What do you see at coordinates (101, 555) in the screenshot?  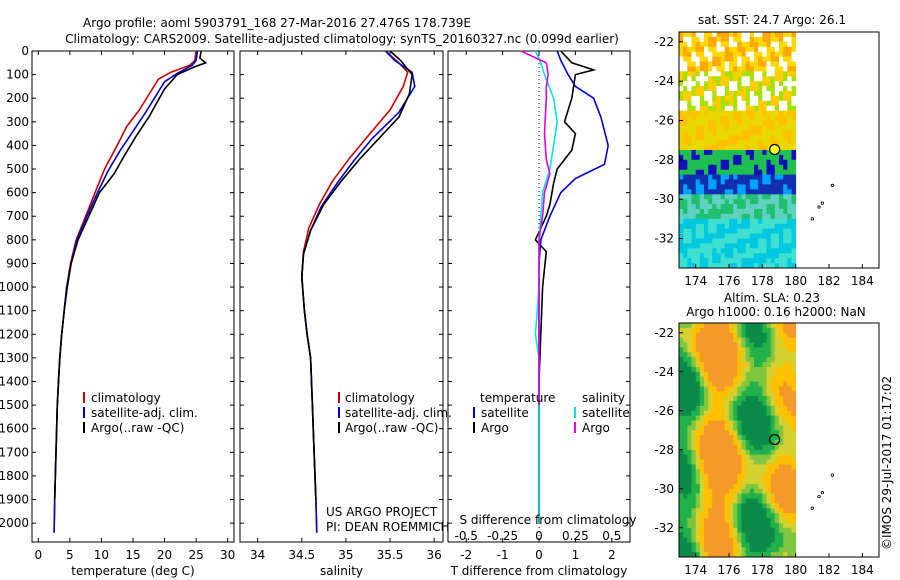 I see `x-tick-label: 10` at bounding box center [101, 555].